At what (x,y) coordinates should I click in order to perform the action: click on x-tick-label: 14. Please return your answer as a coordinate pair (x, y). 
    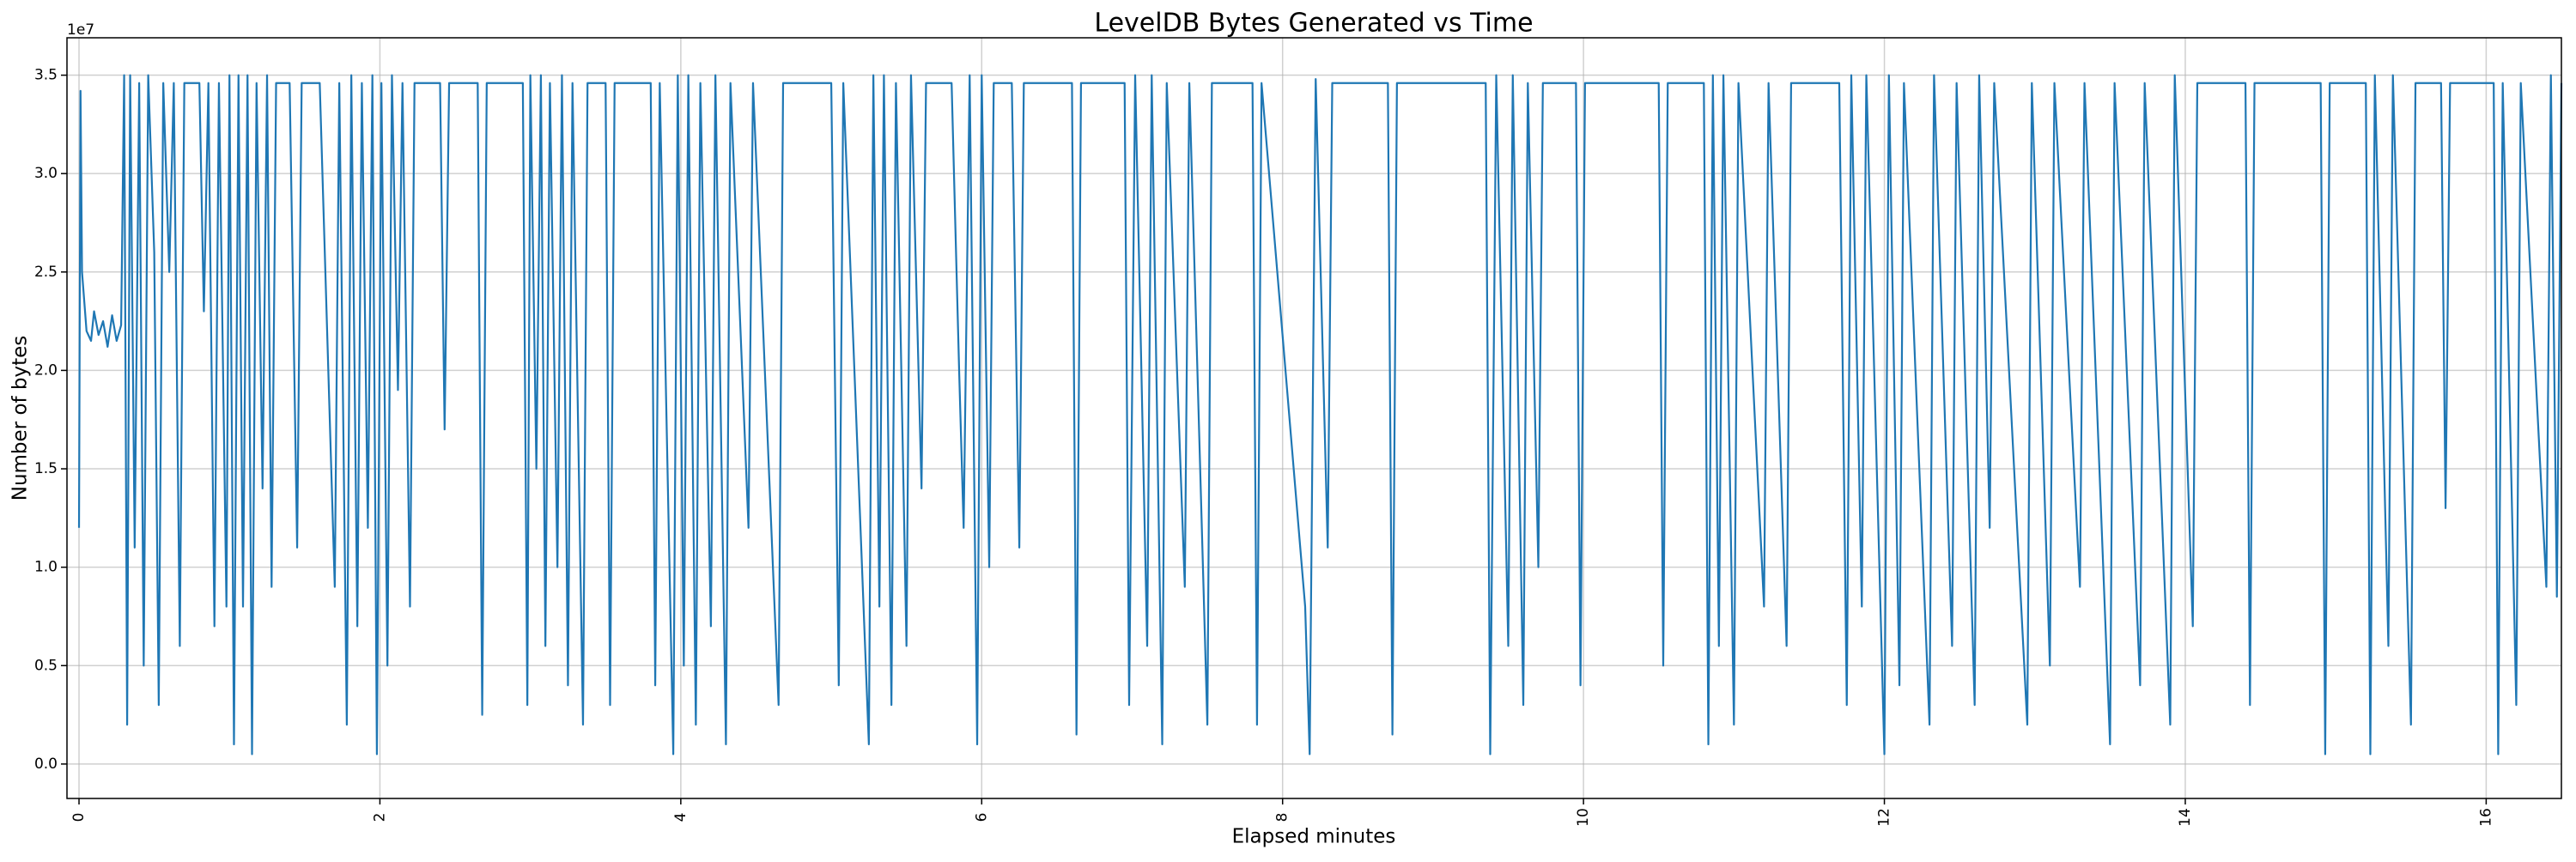
    Looking at the image, I should click on (2185, 817).